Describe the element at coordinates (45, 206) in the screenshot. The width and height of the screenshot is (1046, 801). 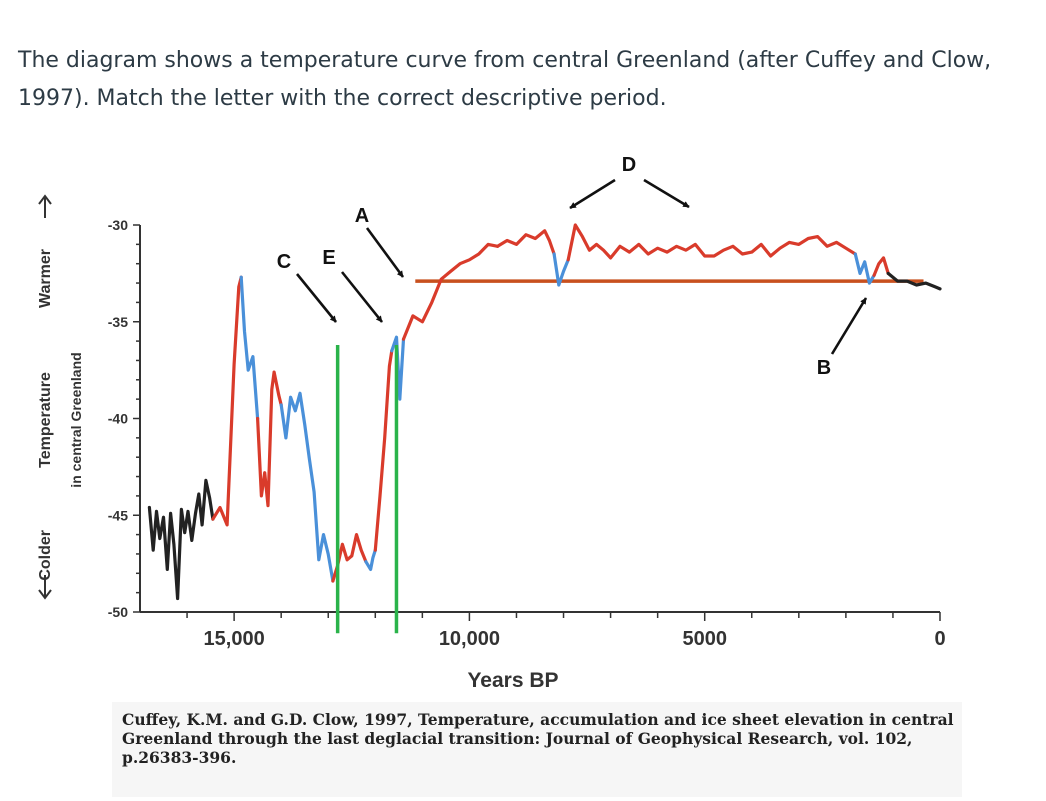
I see `warmer-arrow-icon` at that location.